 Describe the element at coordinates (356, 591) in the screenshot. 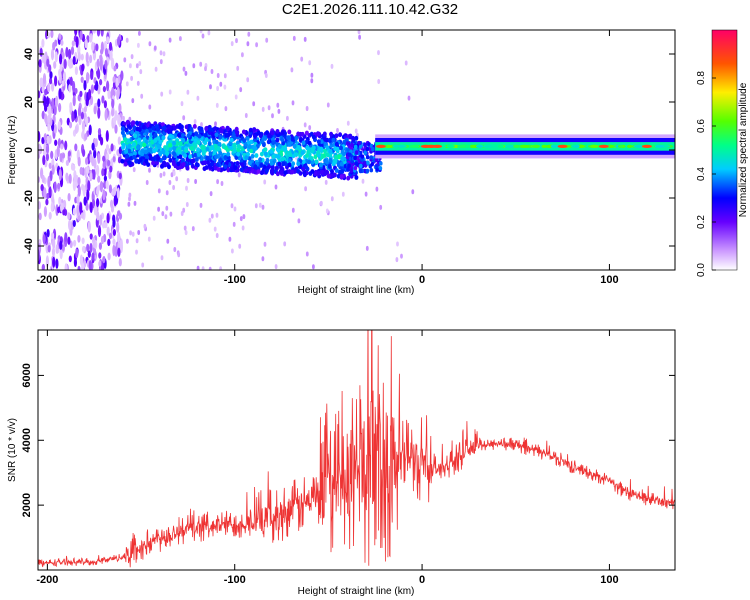

I see `snr-x-label: Height of straight line (km)` at that location.